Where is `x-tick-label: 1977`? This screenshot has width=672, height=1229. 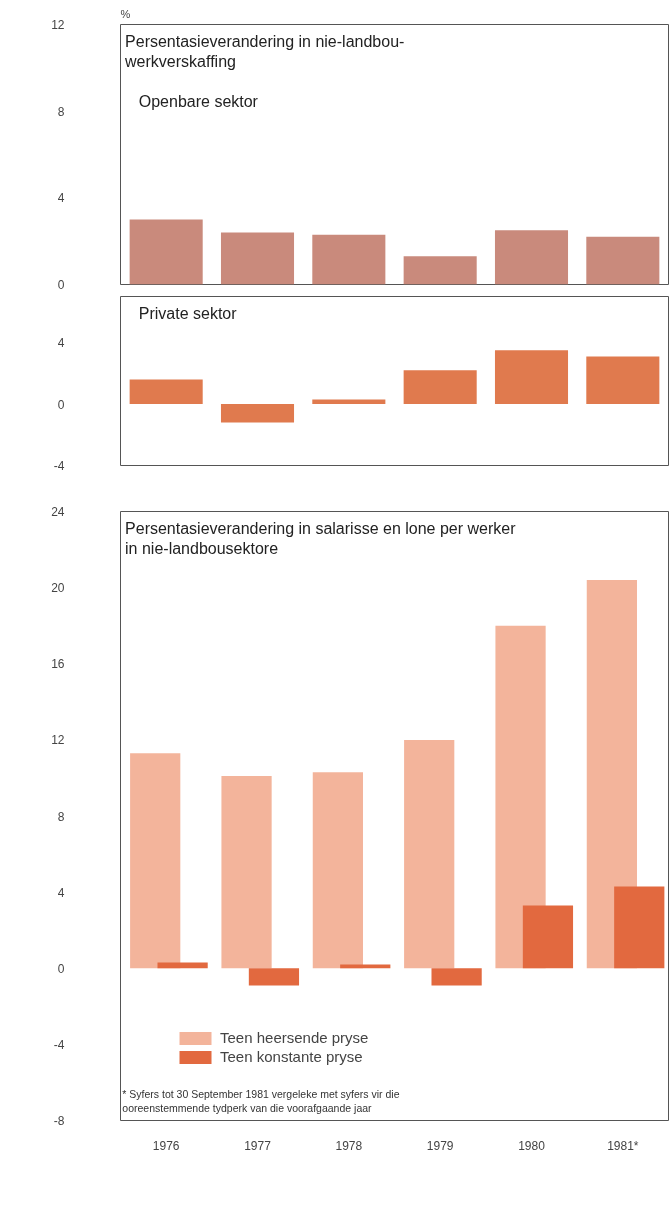
x-tick-label: 1977 is located at coordinates (258, 1145).